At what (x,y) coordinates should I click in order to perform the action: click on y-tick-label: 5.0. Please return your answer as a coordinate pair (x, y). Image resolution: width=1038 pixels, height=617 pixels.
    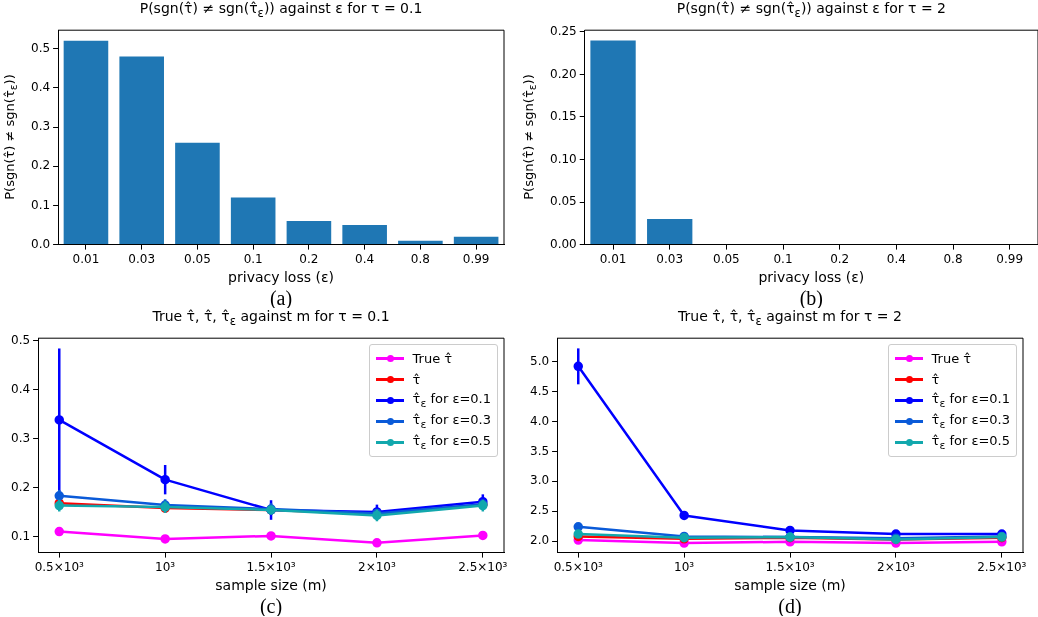
    Looking at the image, I should click on (539, 360).